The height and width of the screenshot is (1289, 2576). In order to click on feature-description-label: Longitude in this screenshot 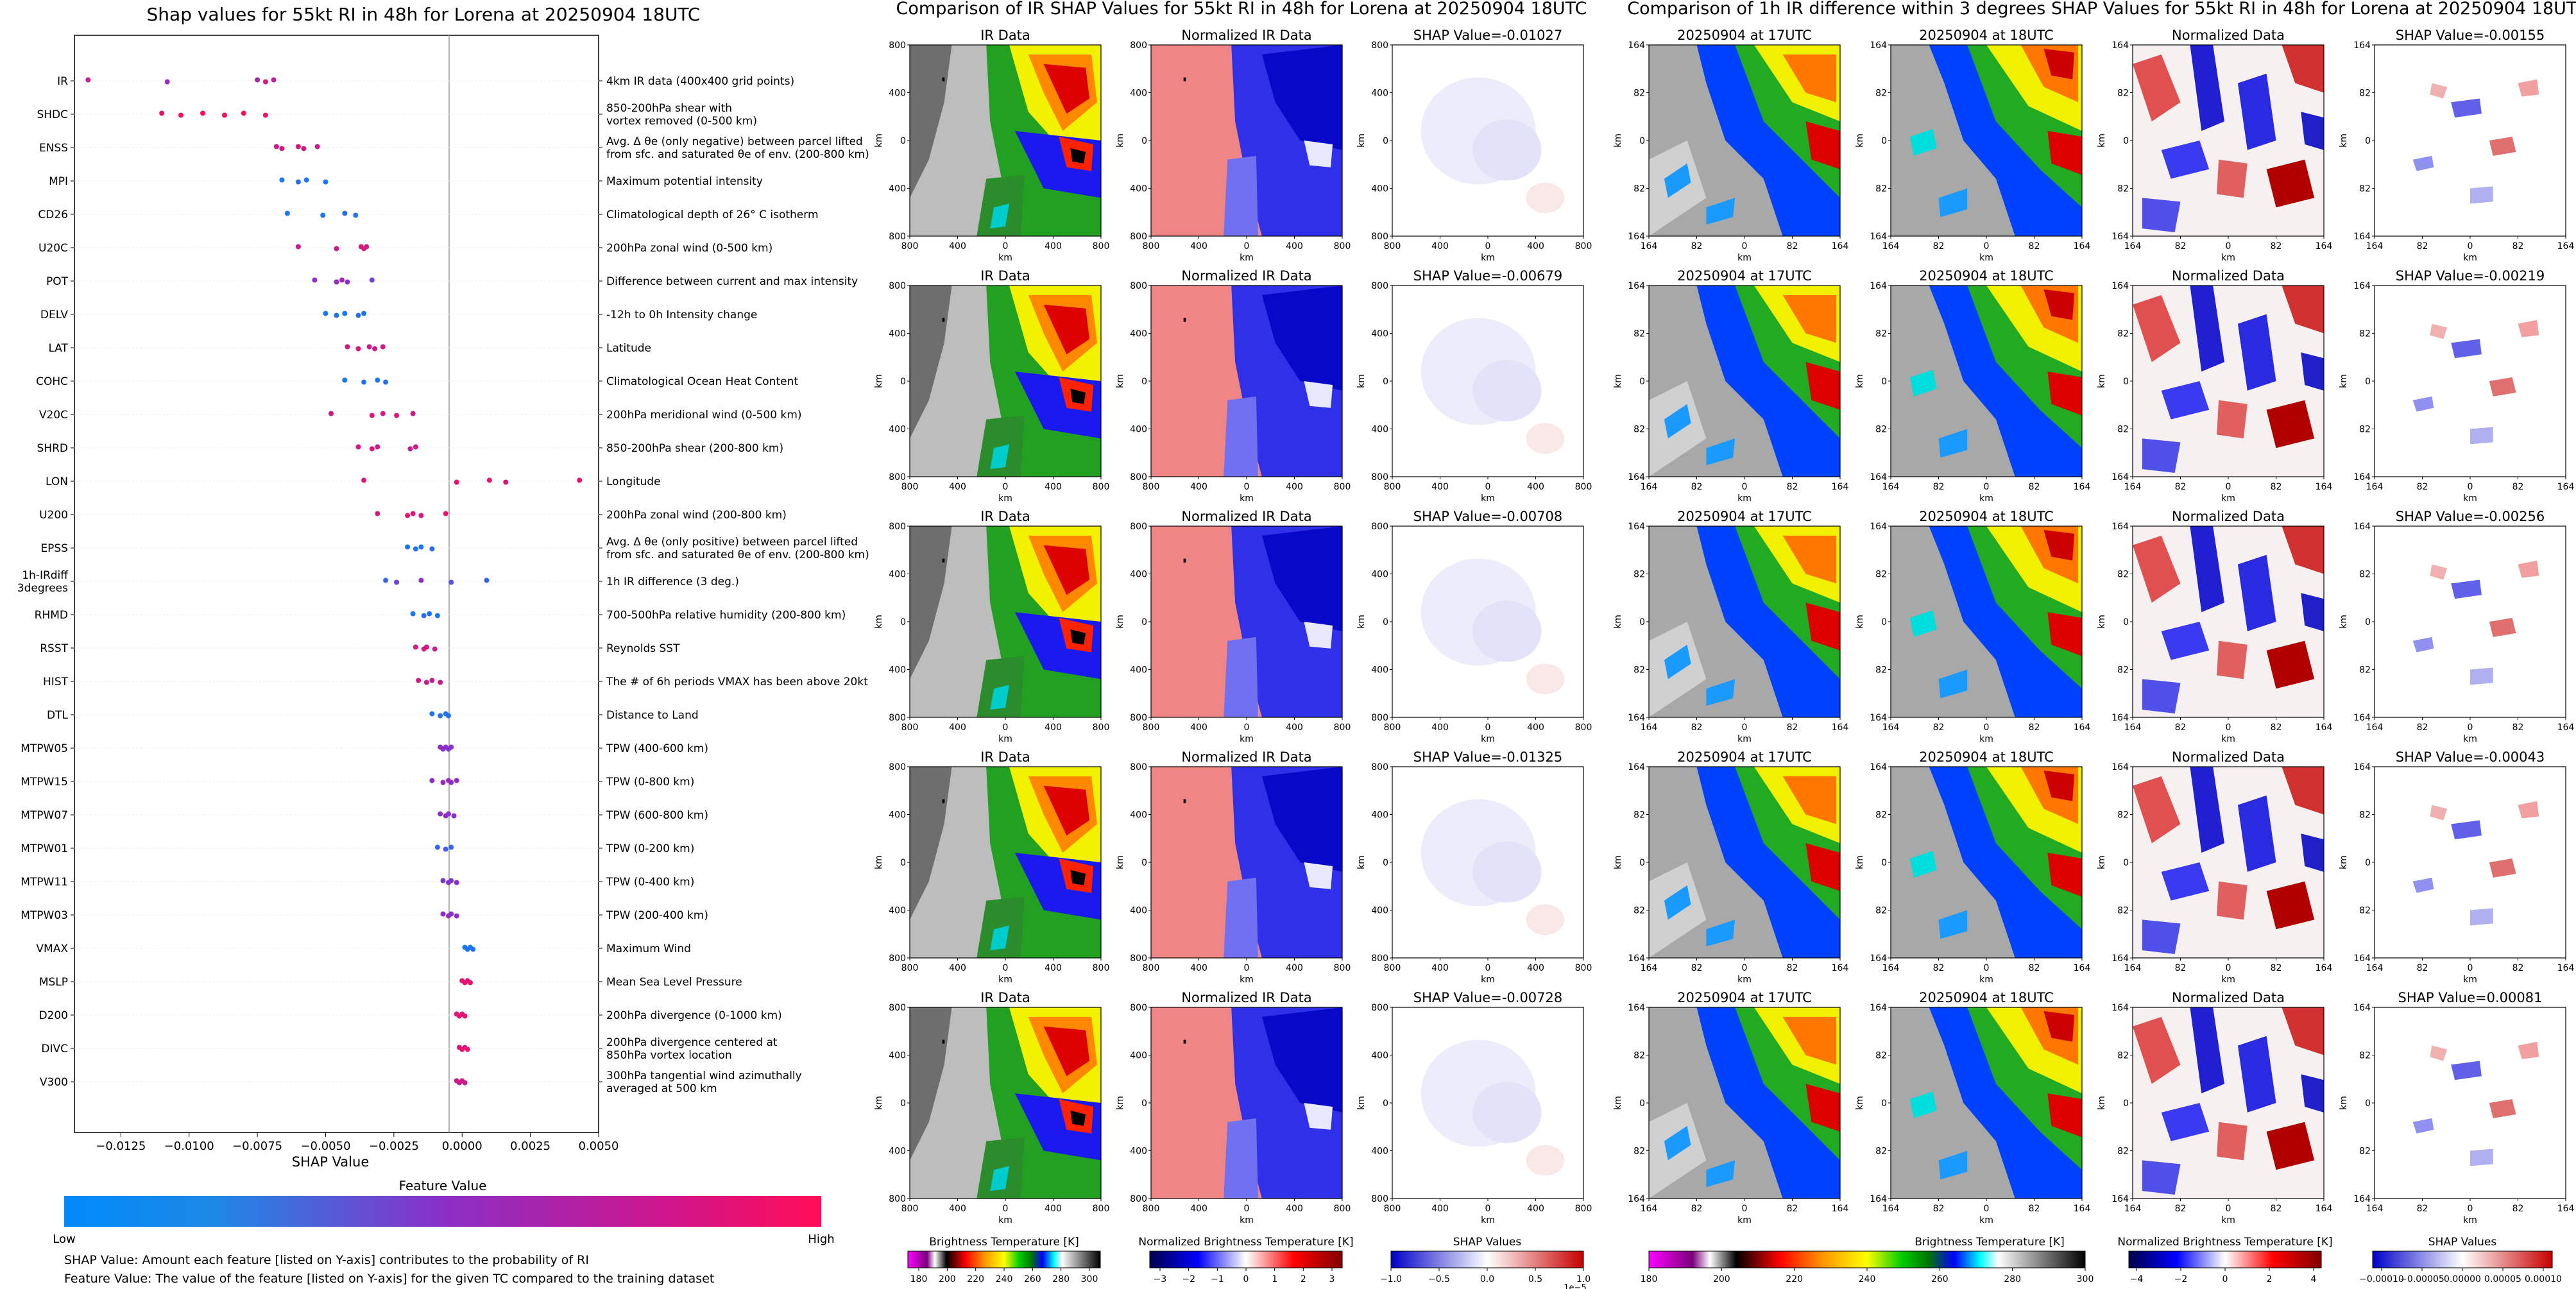, I will do `click(633, 481)`.